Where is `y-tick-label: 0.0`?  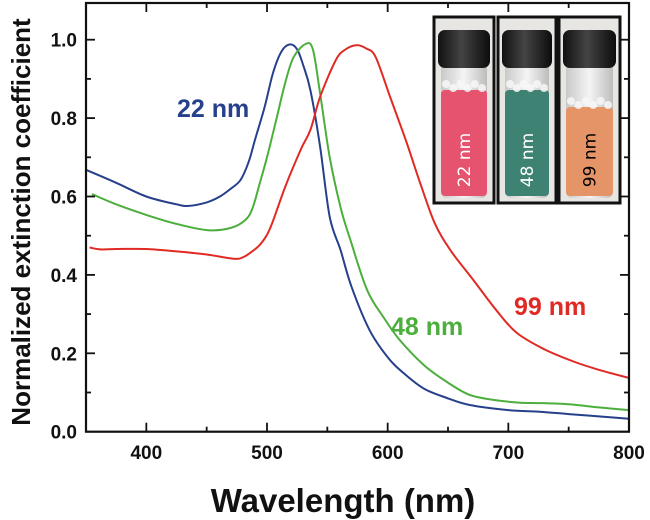 y-tick-label: 0.0 is located at coordinates (64, 433).